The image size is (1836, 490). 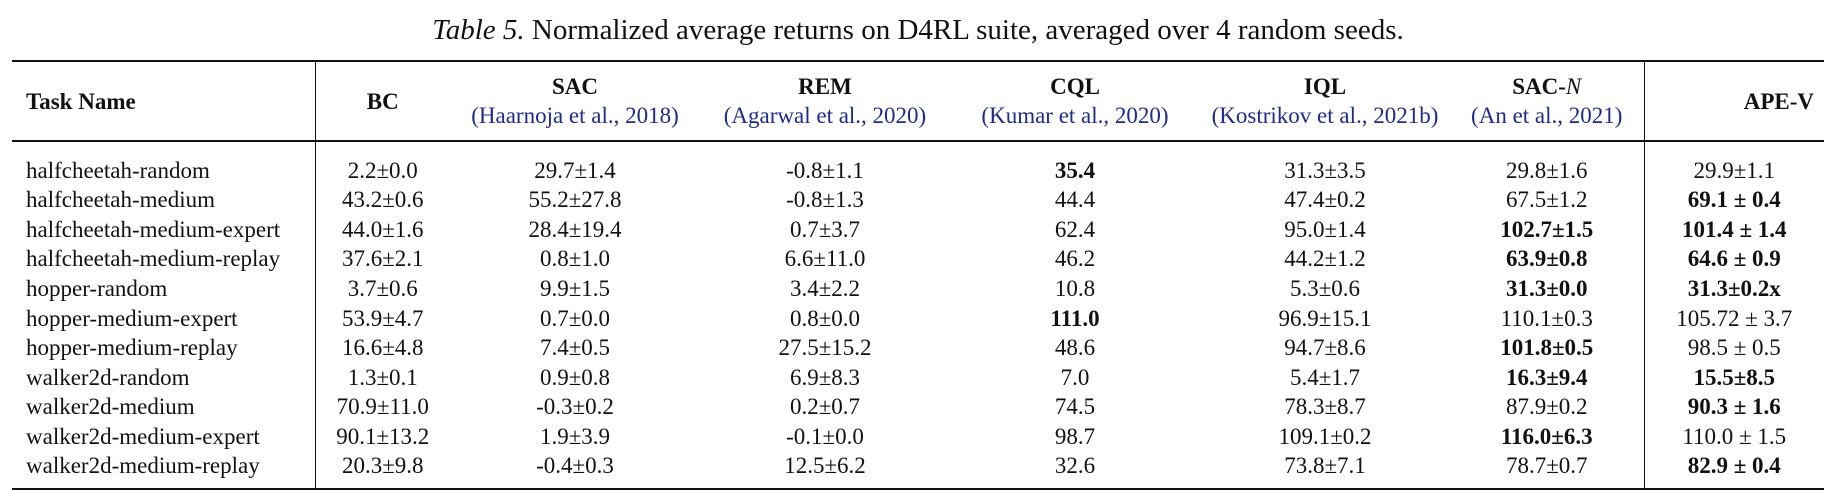 I want to click on value-cell-rem: -0.8±1.3, so click(x=825, y=200).